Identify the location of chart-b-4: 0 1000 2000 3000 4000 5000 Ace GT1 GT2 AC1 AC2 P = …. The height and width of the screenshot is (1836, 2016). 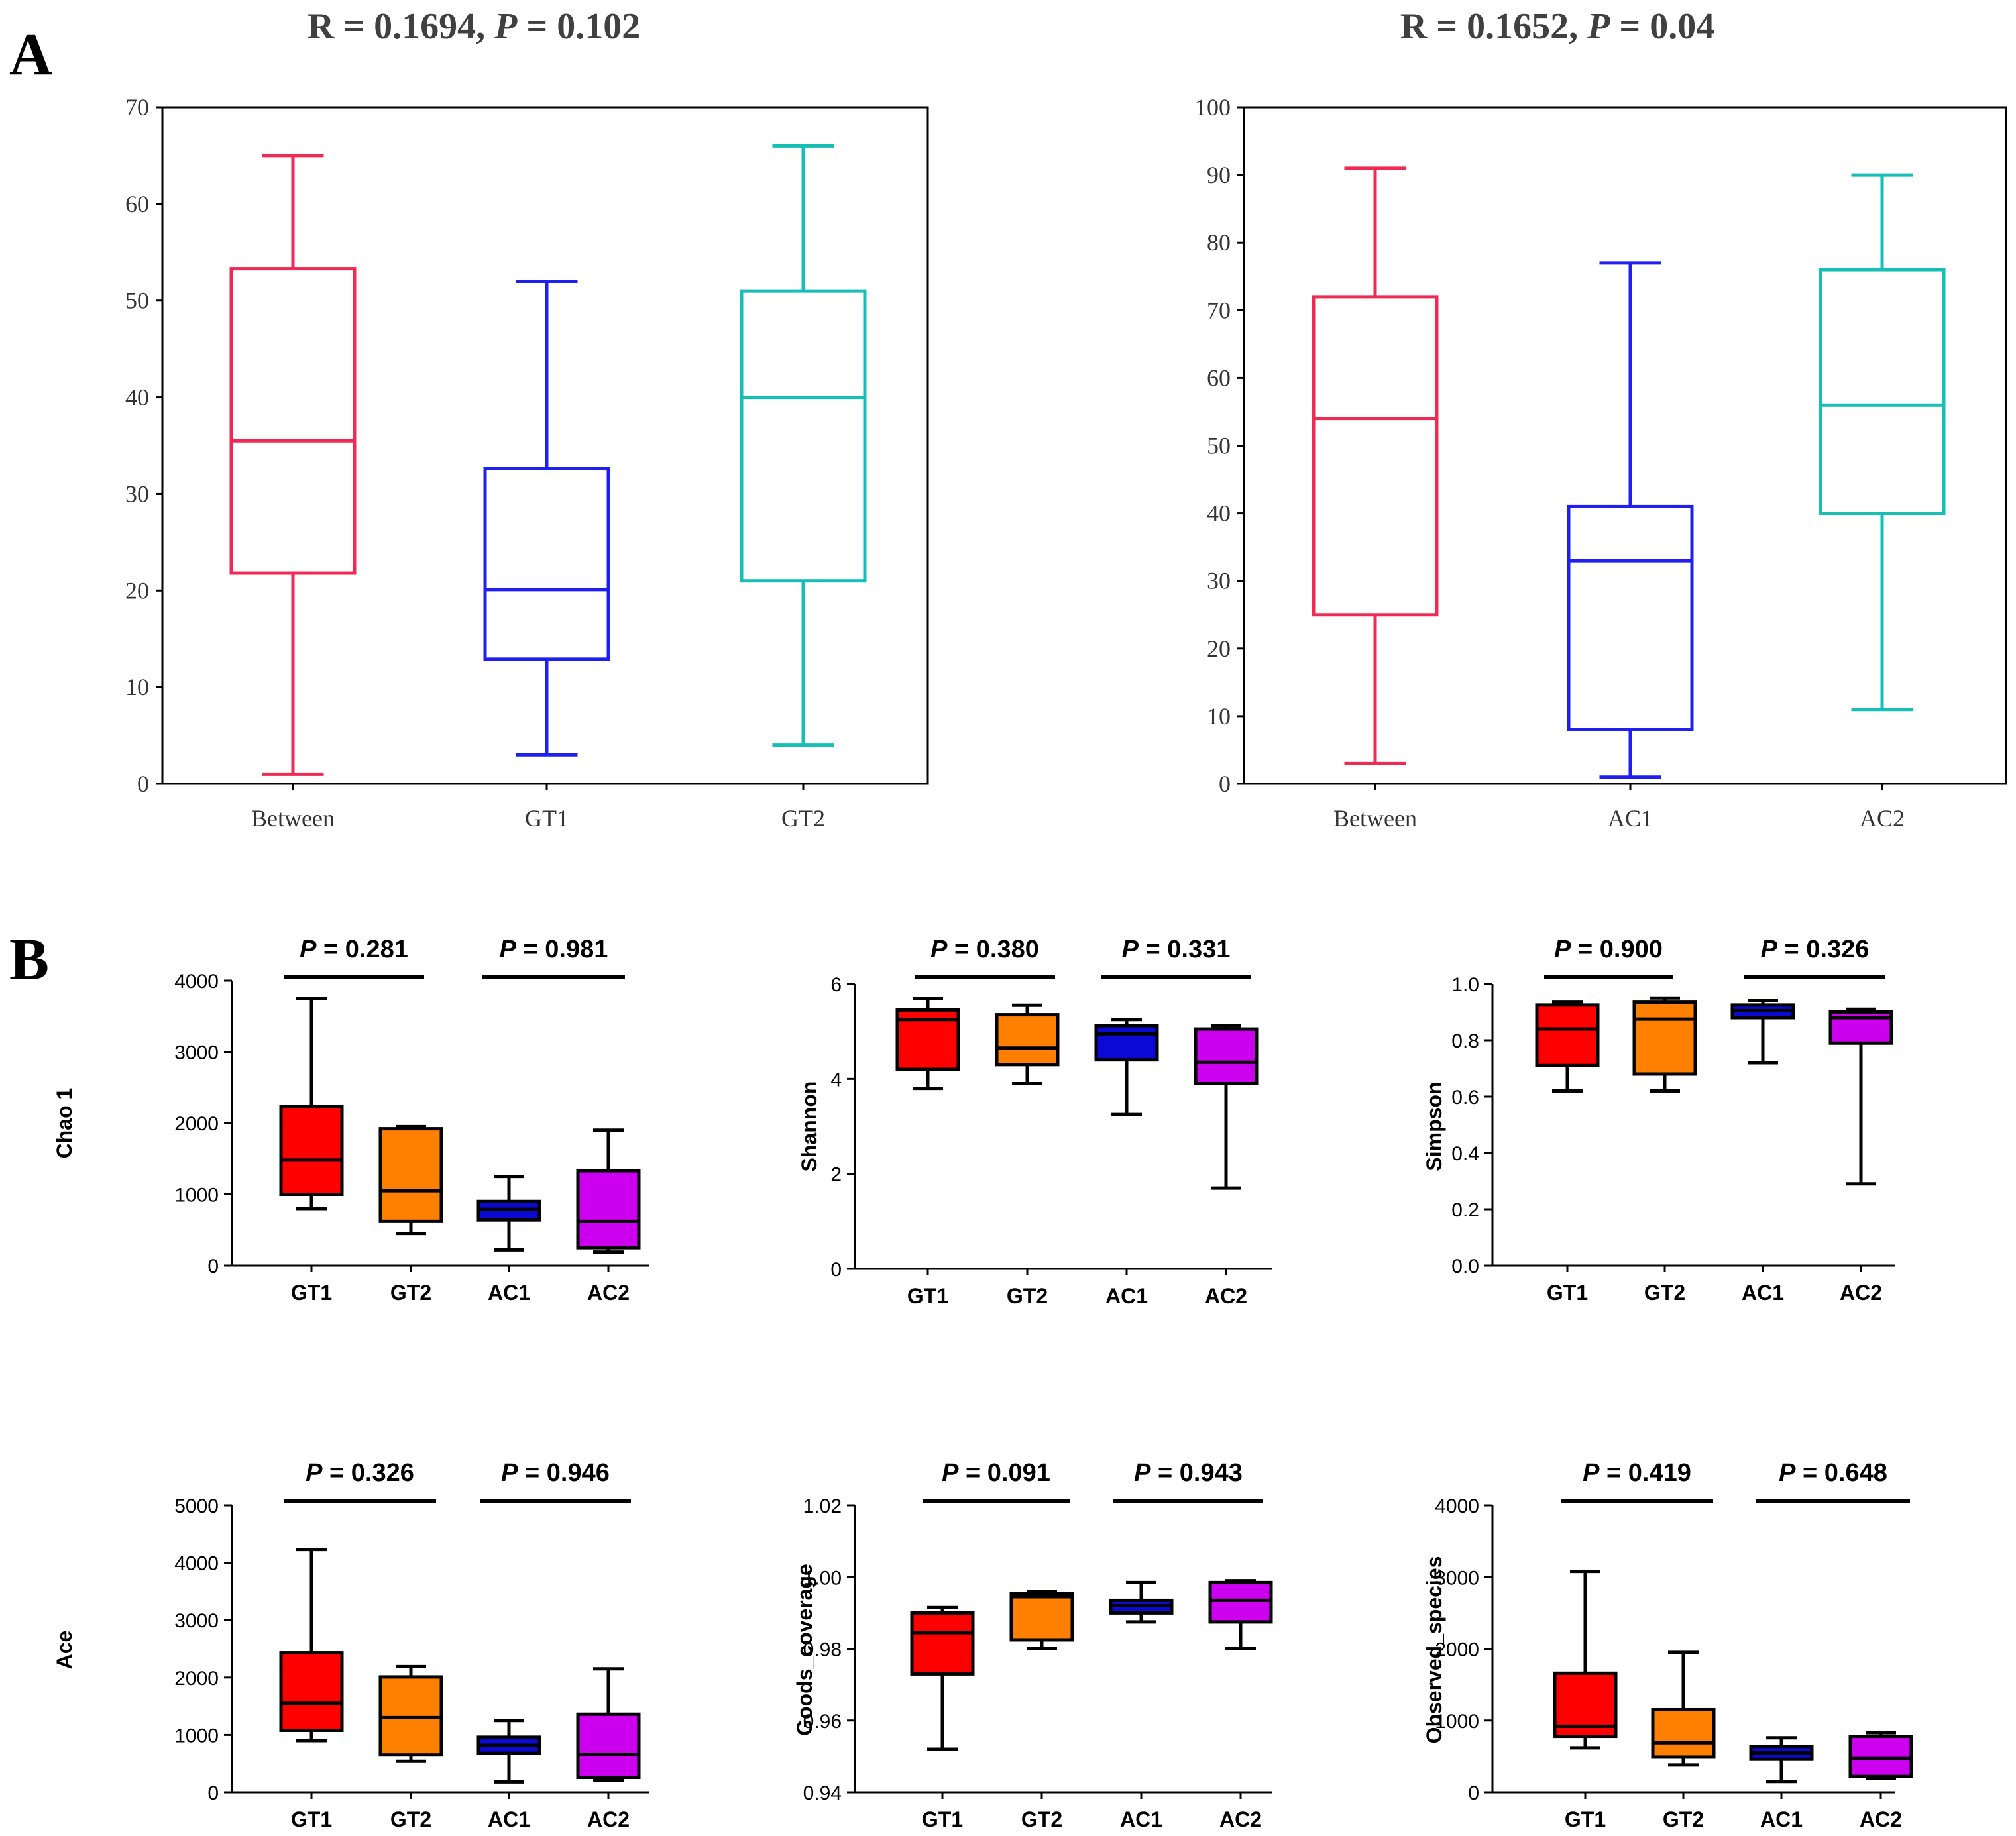
(350, 1645).